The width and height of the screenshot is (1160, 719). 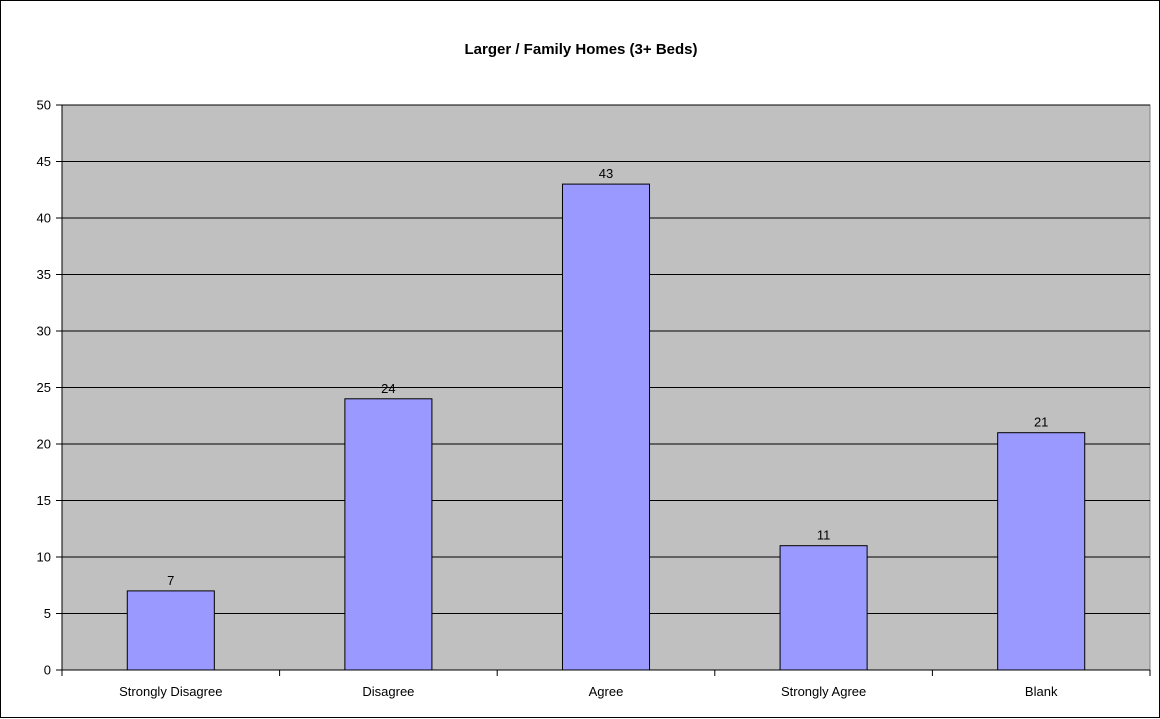 I want to click on x-tick-label: Strongly Disagree, so click(x=170, y=691).